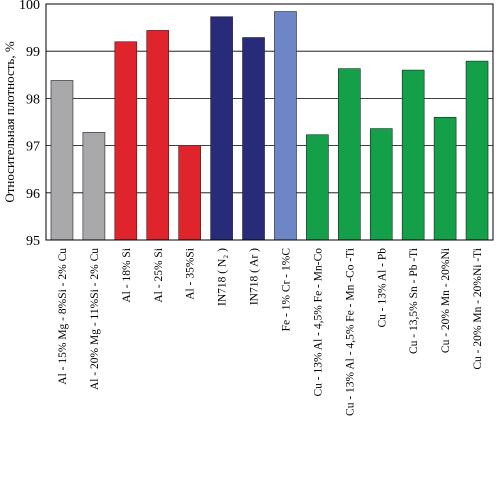 The width and height of the screenshot is (500, 477). What do you see at coordinates (255, 276) in the screenshot?
I see `x-tick-label: IN718 ( Ar )` at bounding box center [255, 276].